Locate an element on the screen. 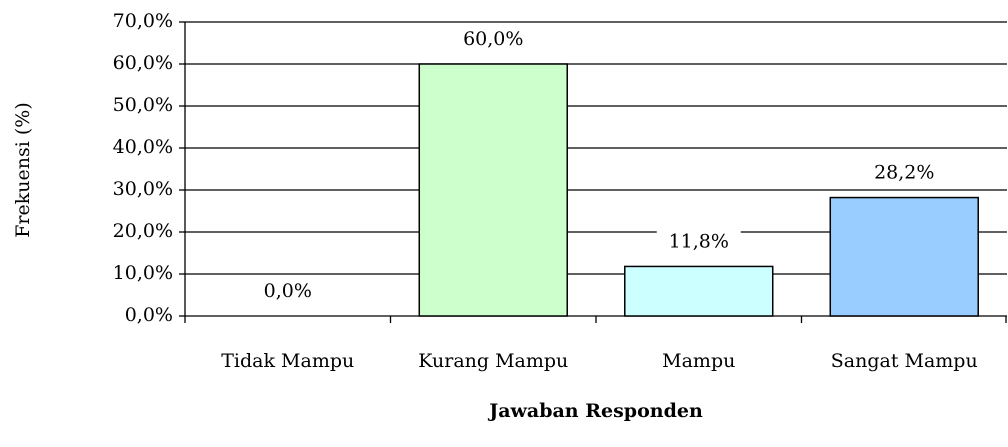 This screenshot has height=447, width=1008. x-tick-label: Mampu is located at coordinates (698, 361).